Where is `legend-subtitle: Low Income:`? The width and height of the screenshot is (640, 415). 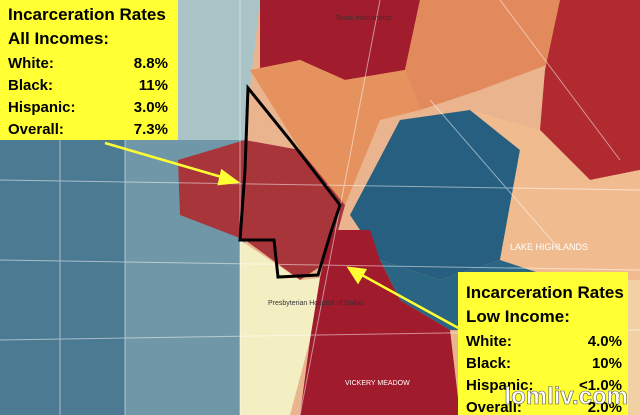 legend-subtitle: Low Income: is located at coordinates (518, 316).